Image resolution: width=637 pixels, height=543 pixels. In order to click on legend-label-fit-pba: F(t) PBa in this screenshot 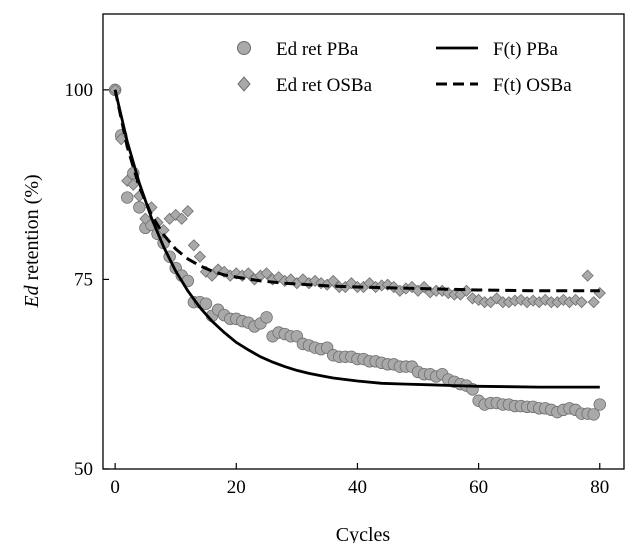, I will do `click(525, 49)`.